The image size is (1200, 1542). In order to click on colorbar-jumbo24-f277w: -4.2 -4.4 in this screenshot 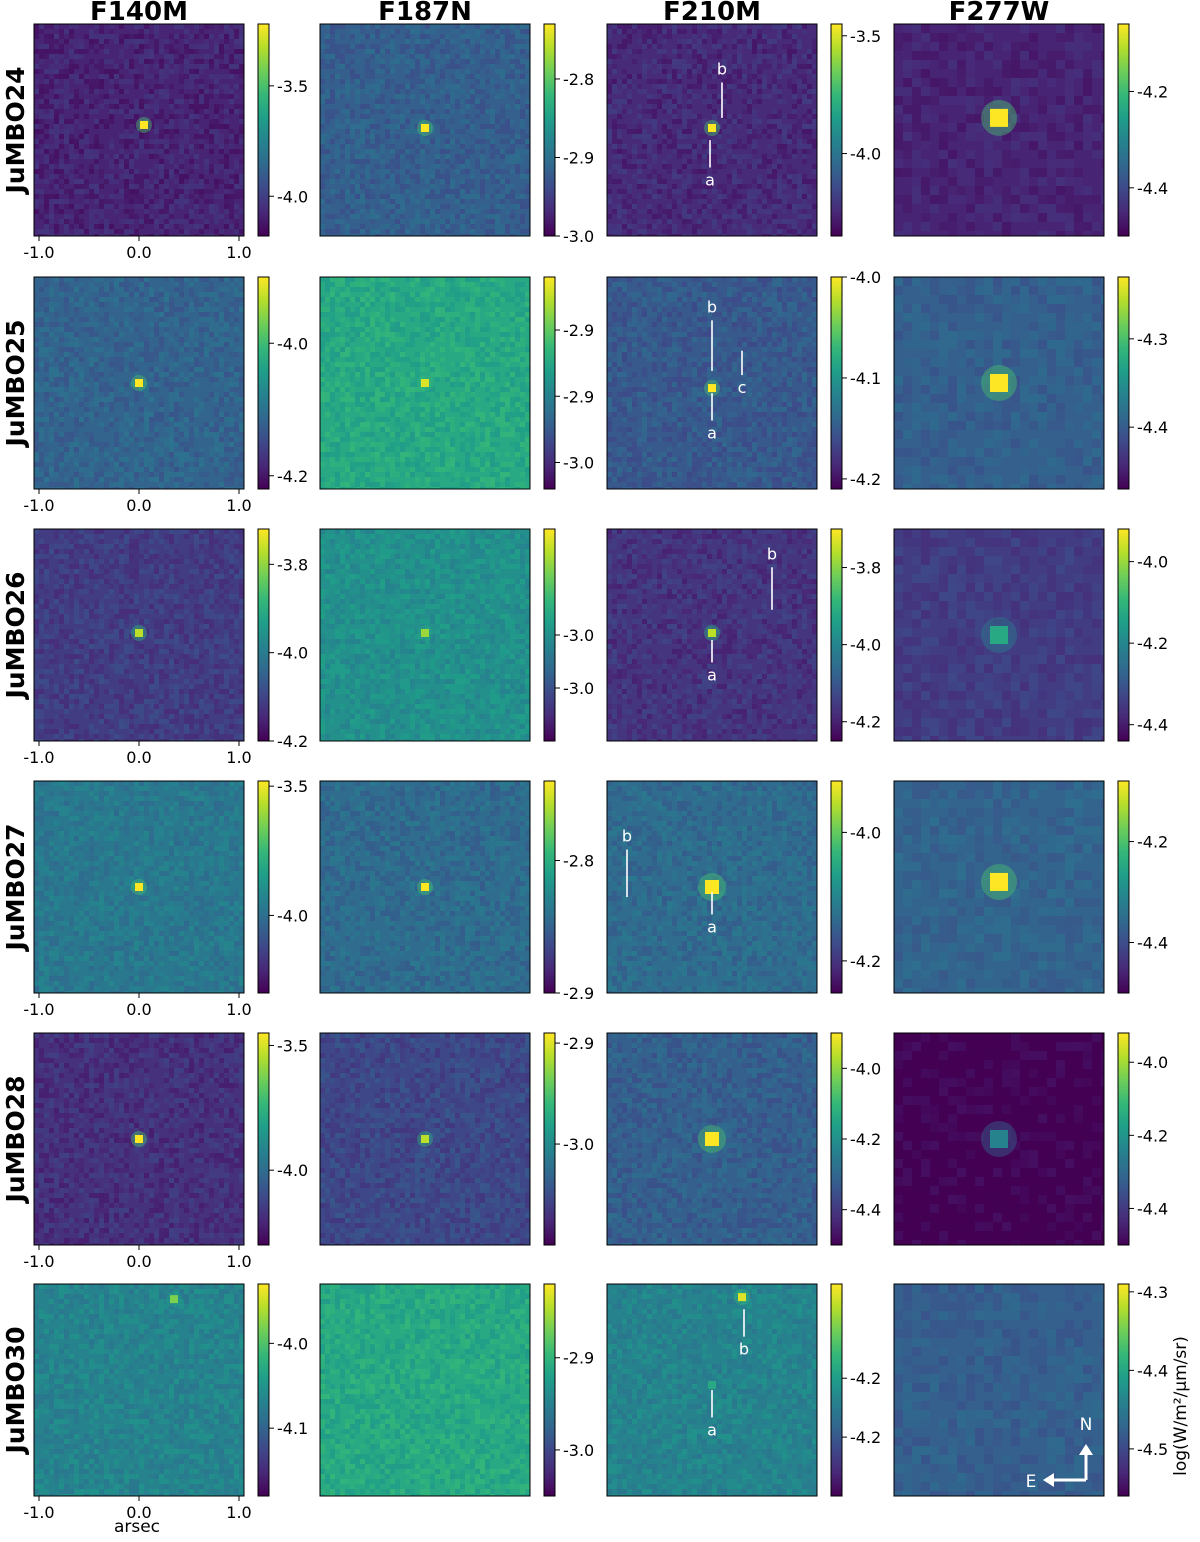, I will do `click(1142, 130)`.